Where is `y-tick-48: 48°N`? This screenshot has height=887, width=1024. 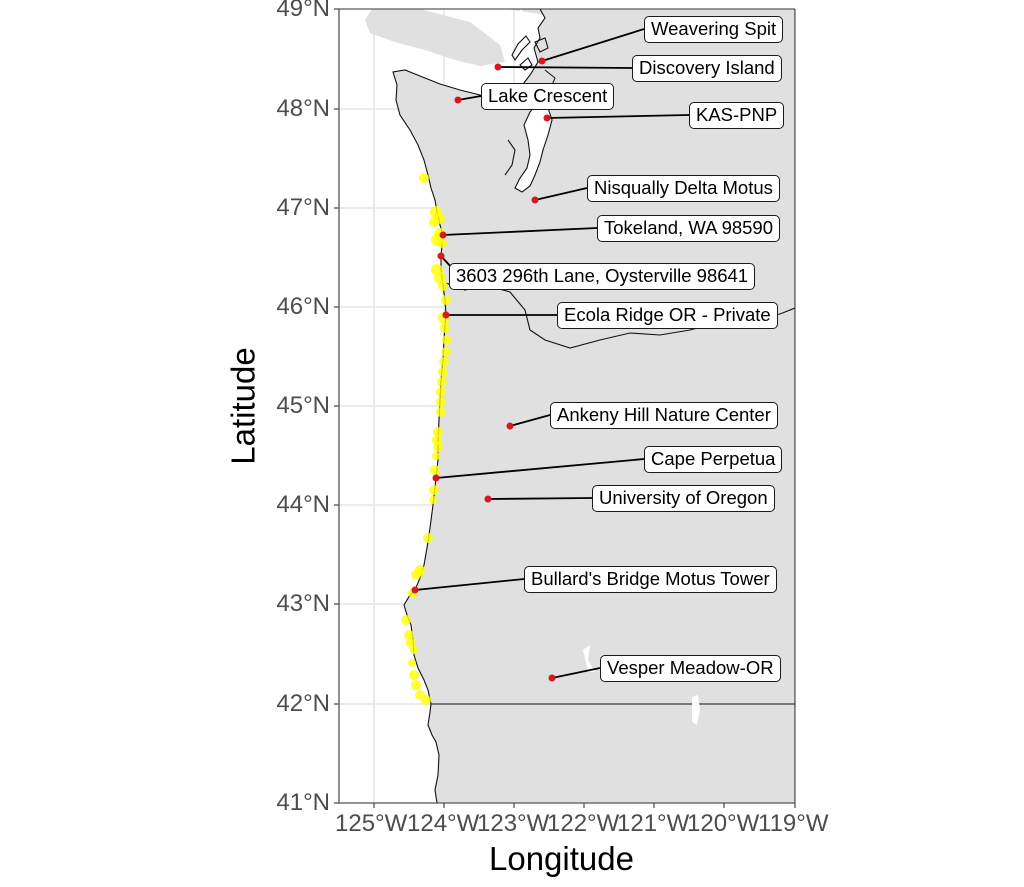 y-tick-48: 48°N is located at coordinates (303, 108).